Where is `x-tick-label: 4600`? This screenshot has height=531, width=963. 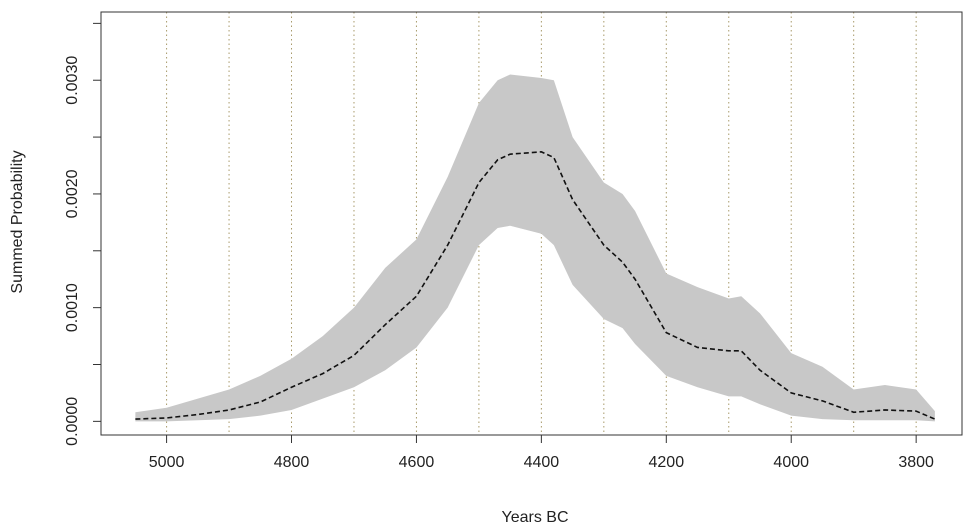
x-tick-label: 4600 is located at coordinates (417, 462).